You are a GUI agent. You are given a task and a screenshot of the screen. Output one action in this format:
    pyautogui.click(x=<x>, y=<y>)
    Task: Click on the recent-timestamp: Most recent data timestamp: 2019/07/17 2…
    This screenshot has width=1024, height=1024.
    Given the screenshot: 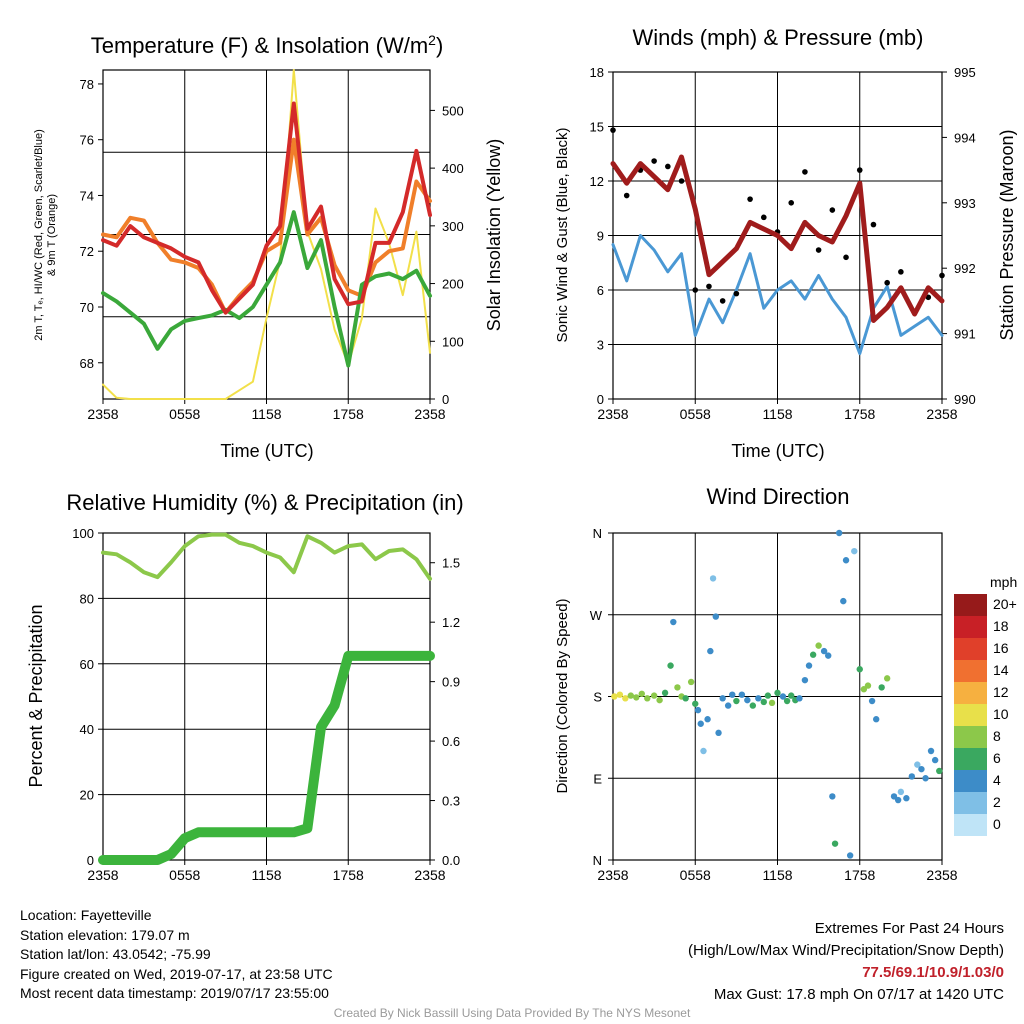 What is the action you would take?
    pyautogui.click(x=174, y=993)
    